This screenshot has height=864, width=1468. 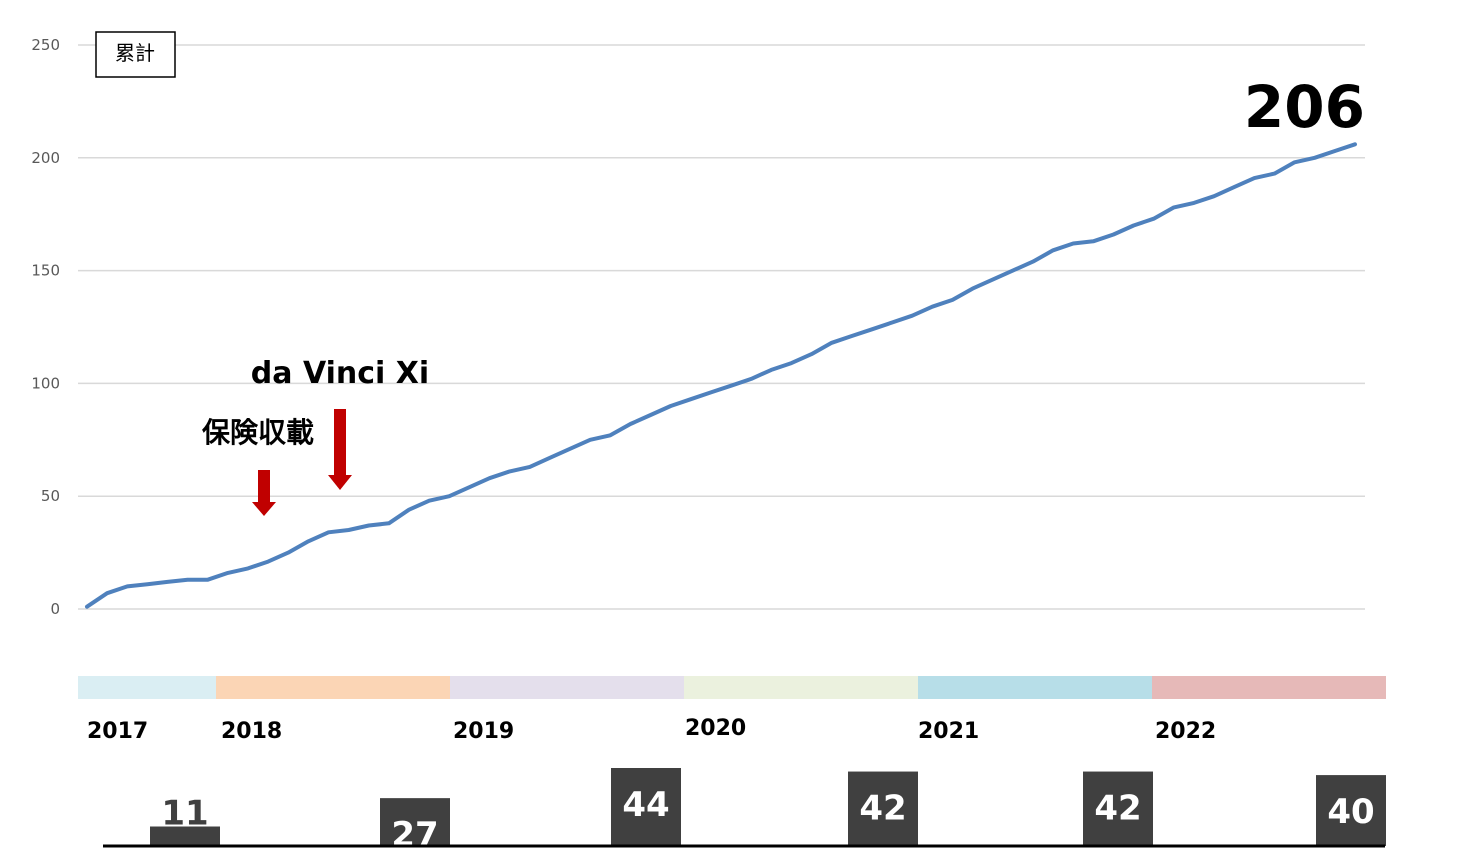 I want to click on annotation-davinci-label: da Vinci Xi, so click(x=340, y=373).